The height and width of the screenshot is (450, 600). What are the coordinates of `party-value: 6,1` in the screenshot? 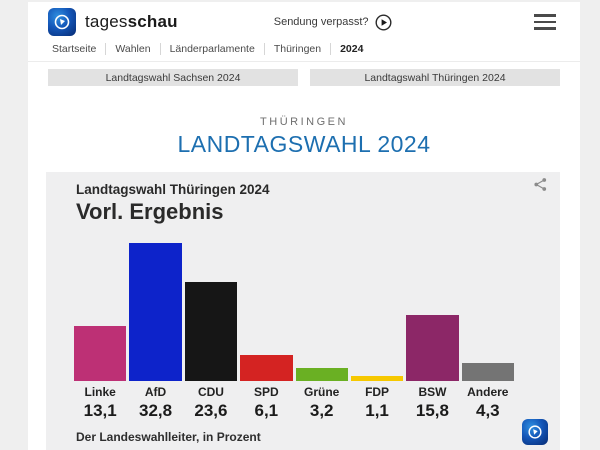 It's located at (266, 410).